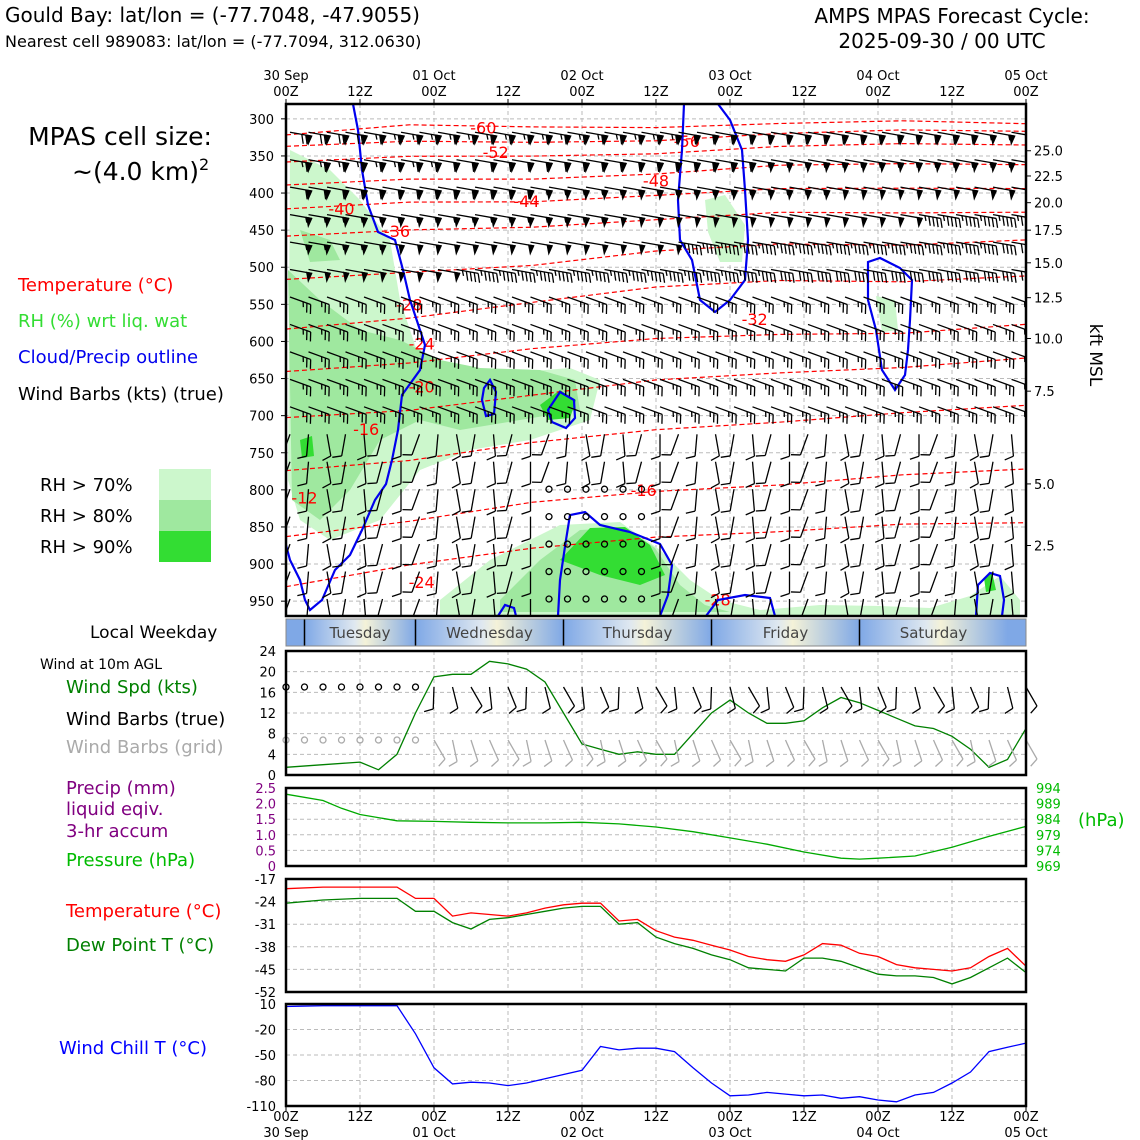 This screenshot has height=1140, width=1140. I want to click on cell-size-line1: MPAS cell size:, so click(120, 136).